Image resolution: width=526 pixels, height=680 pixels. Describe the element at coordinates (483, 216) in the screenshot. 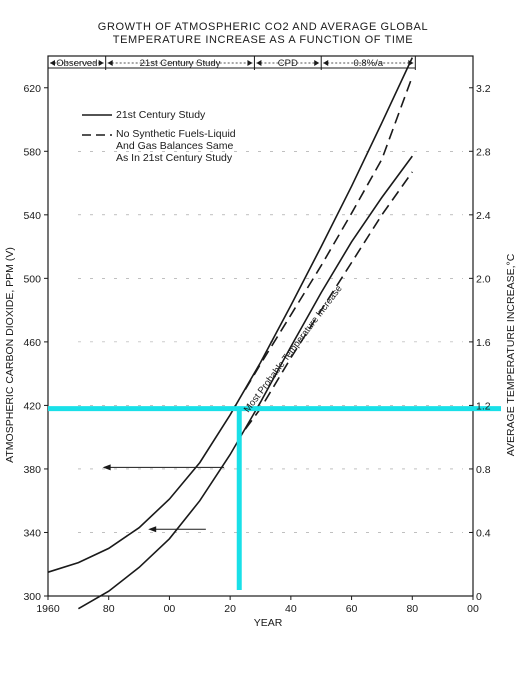

I see `y-right-tick-label: 2.4` at that location.